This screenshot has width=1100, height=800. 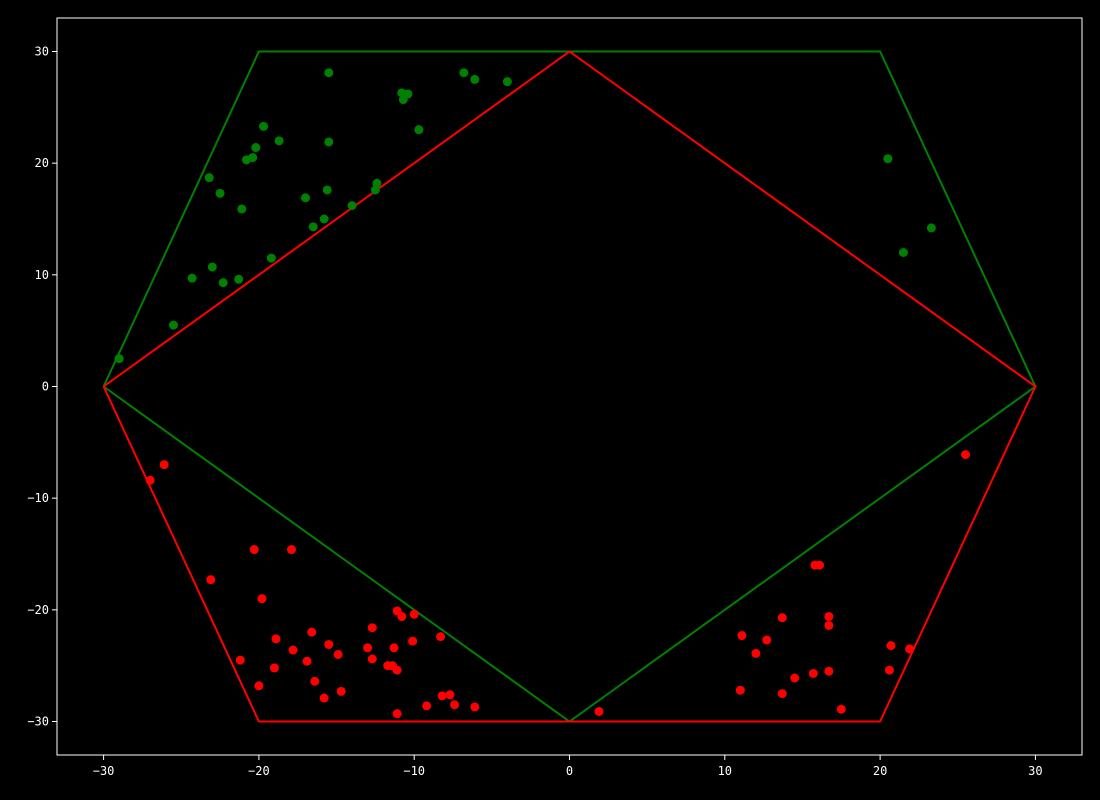 What do you see at coordinates (38, 722) in the screenshot?
I see `y-tick-label: −30` at bounding box center [38, 722].